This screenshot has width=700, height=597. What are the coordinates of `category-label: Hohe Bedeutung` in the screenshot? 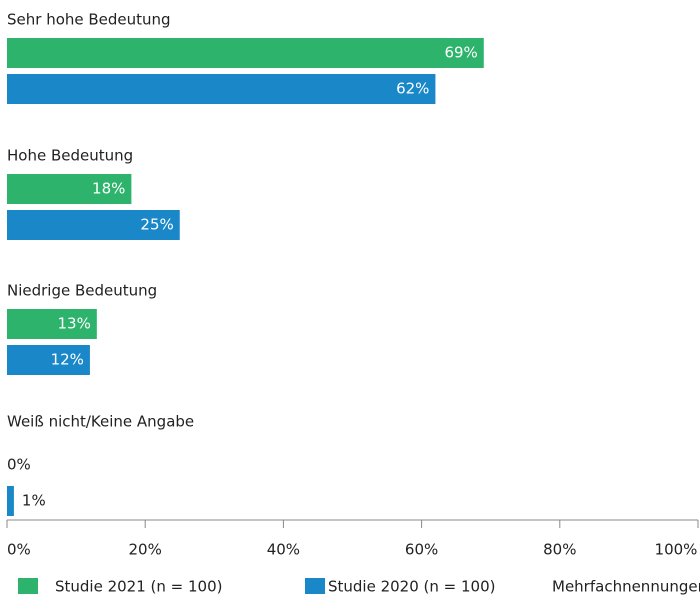 It's located at (70, 156).